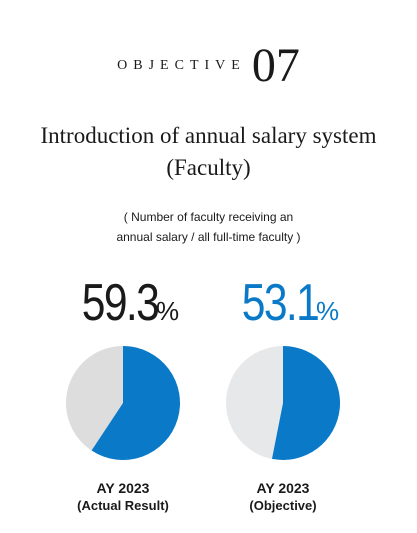 The width and height of the screenshot is (417, 533). I want to click on actual-caption-year: AY 2023, so click(123, 488).